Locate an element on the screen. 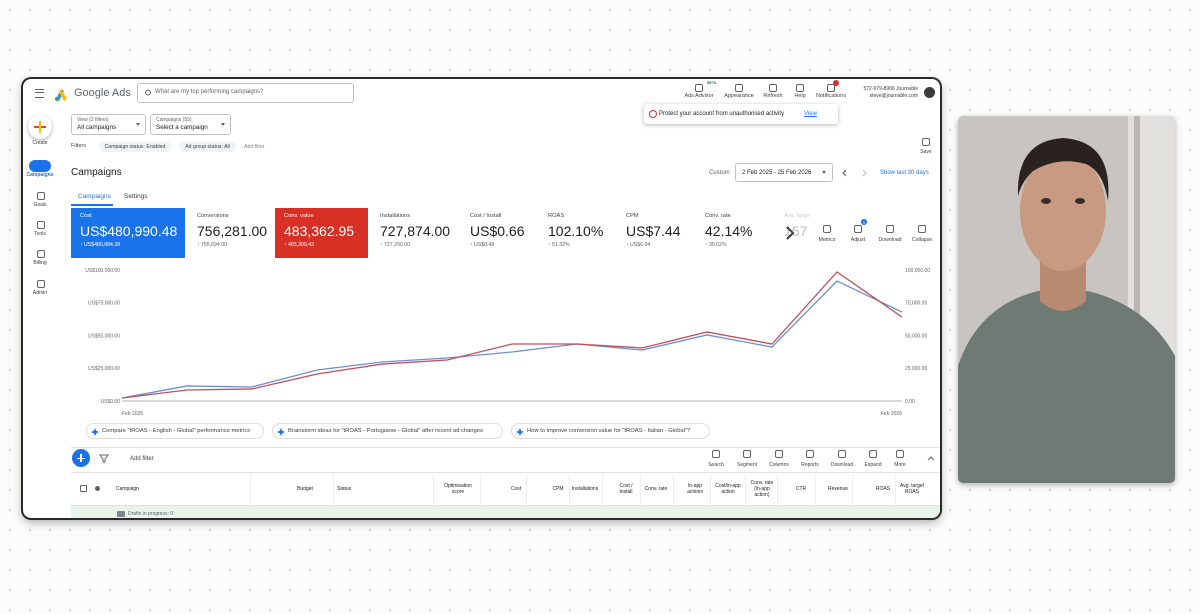 The image size is (1200, 614). tab: Campaigns is located at coordinates (94, 196).